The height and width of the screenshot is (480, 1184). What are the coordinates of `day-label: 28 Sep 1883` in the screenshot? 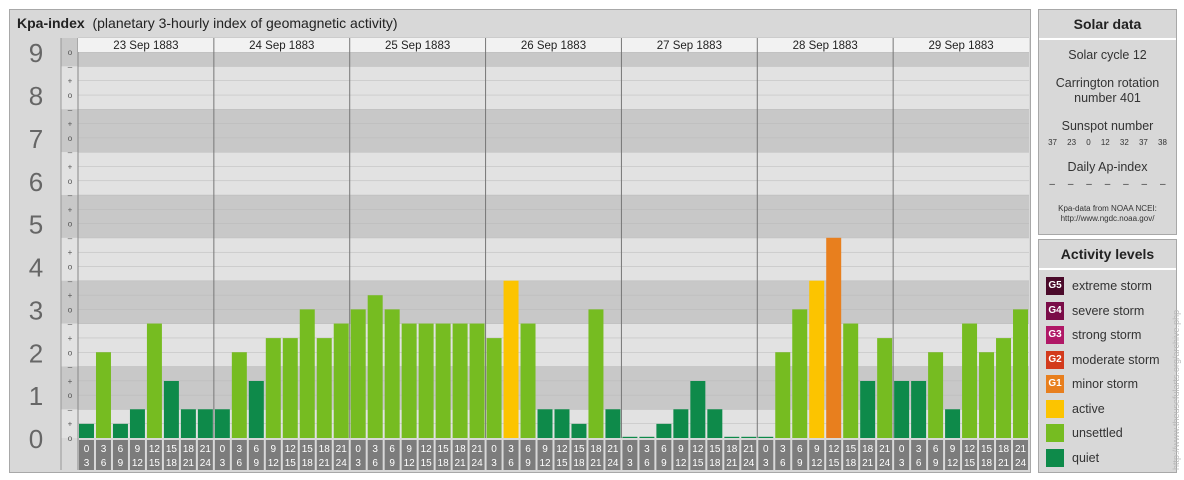 It's located at (825, 46).